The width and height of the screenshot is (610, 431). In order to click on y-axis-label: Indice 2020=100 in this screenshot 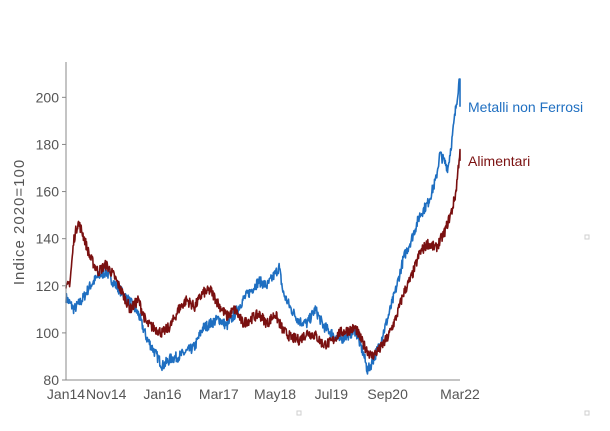, I will do `click(19, 222)`.